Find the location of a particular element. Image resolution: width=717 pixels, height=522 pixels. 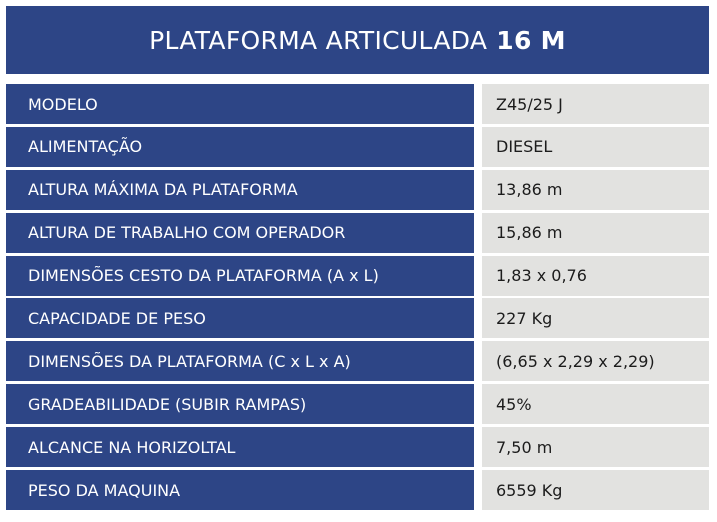

spec-label: ALTURA DE TRABALHO COM OPERADOR is located at coordinates (240, 232).